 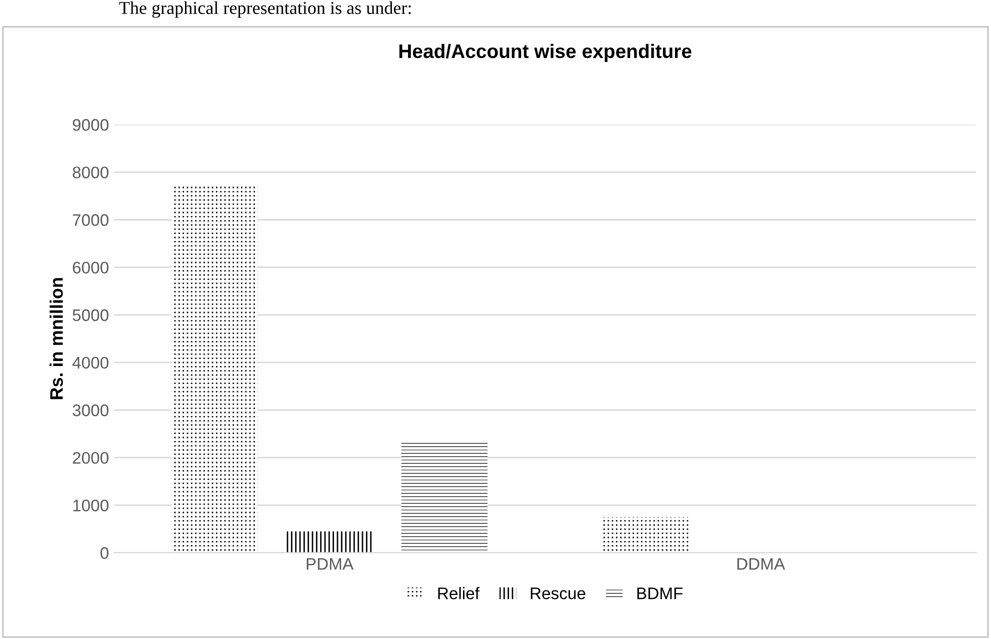 What do you see at coordinates (90, 172) in the screenshot?
I see `y-tick-label: 8000` at bounding box center [90, 172].